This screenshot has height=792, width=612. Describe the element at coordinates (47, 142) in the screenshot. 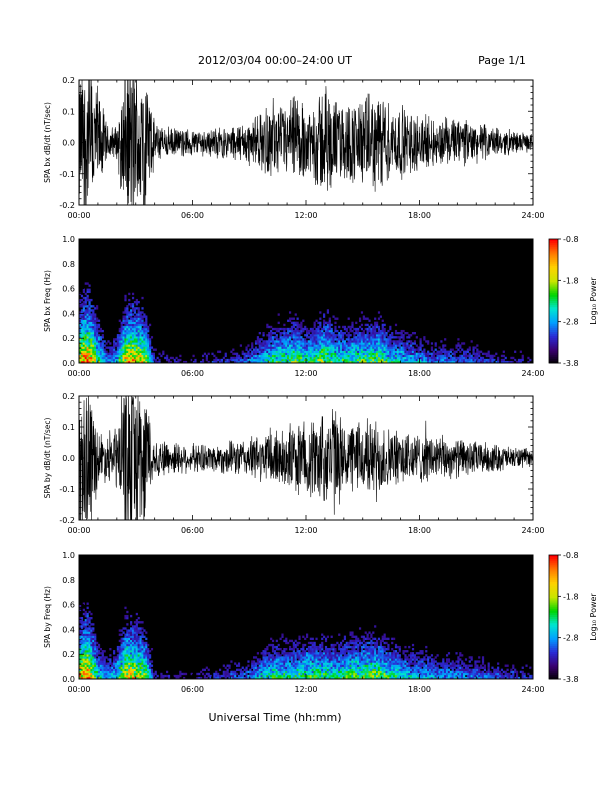

I see `y-axis-label: SPA bx dB/dt (nT/sec)` at that location.